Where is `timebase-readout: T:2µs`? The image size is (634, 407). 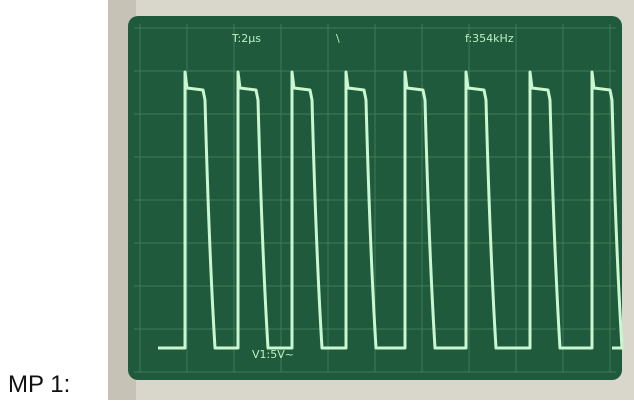 timebase-readout: T:2µs is located at coordinates (246, 38).